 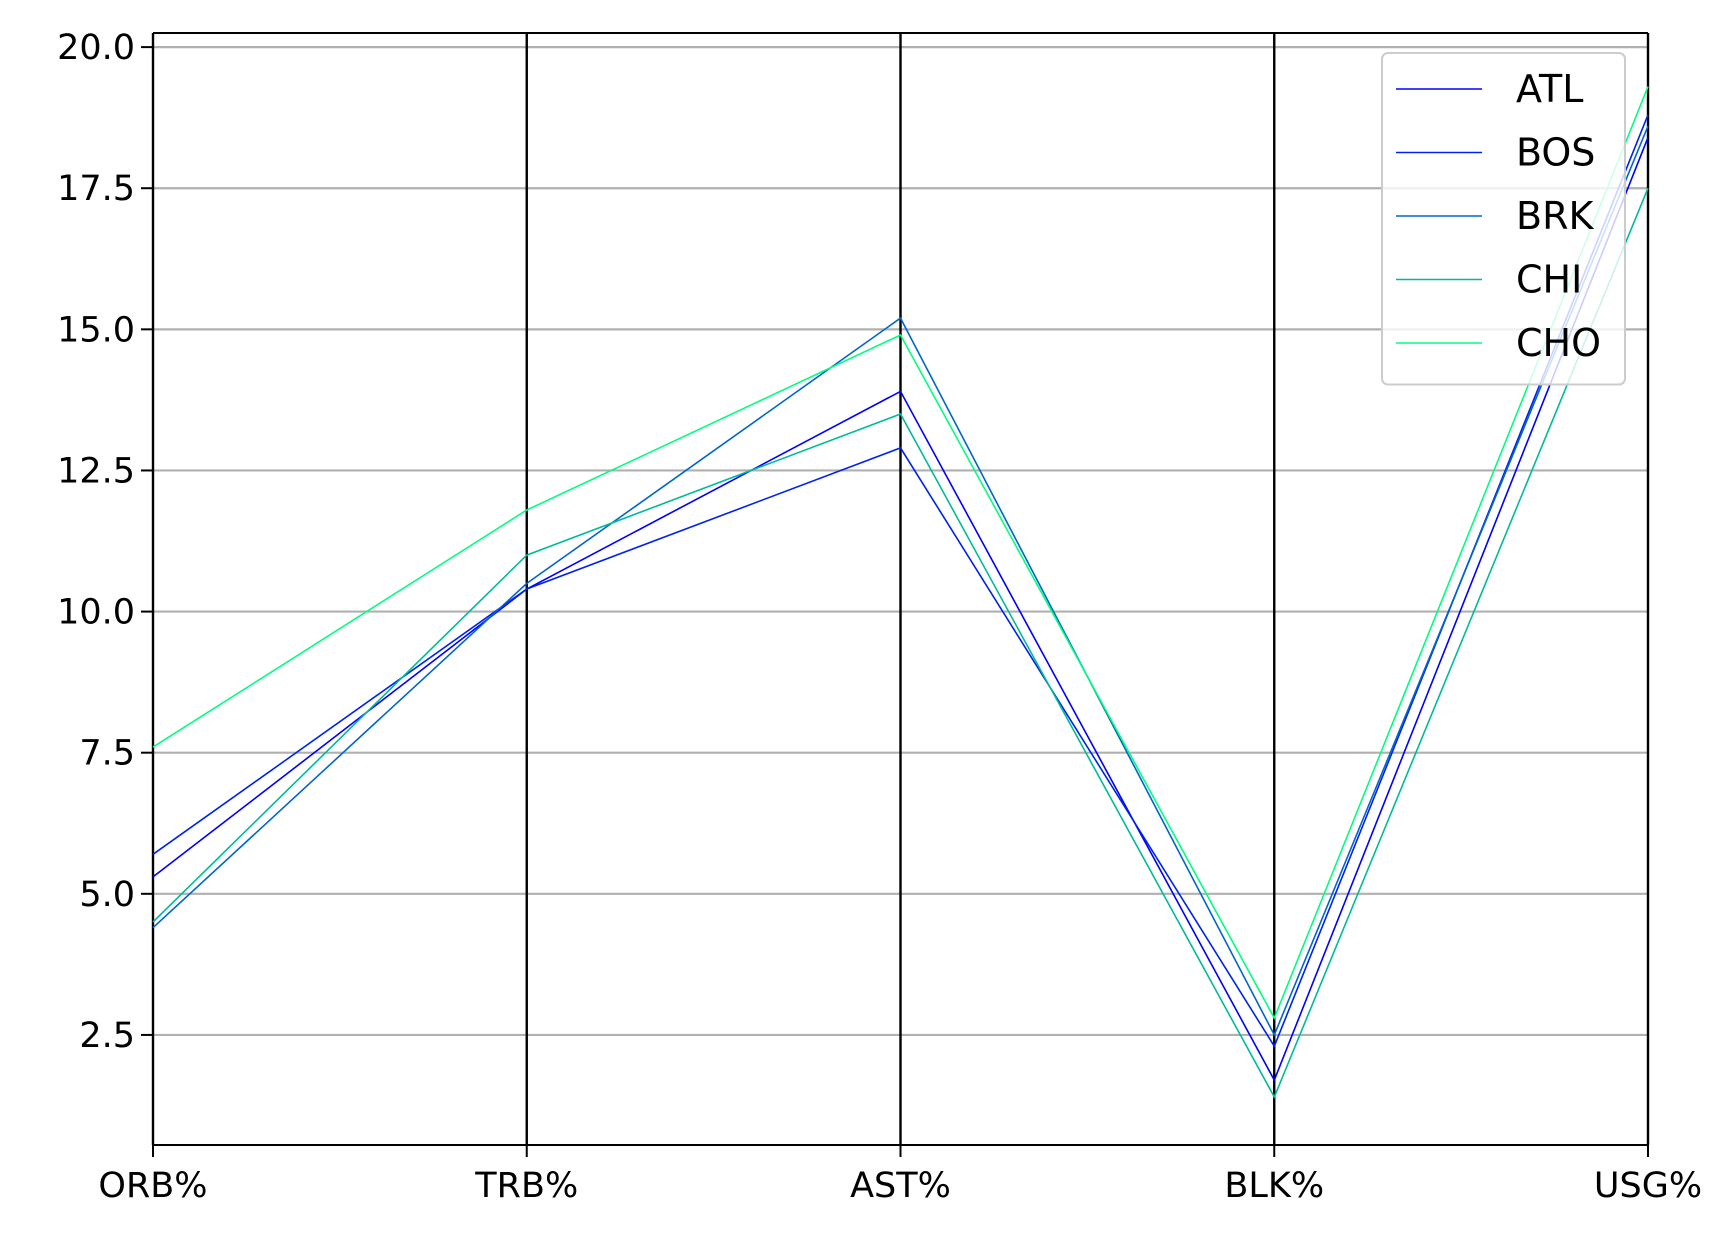 What do you see at coordinates (1274, 1186) in the screenshot?
I see `x-tick-label: BLK%` at bounding box center [1274, 1186].